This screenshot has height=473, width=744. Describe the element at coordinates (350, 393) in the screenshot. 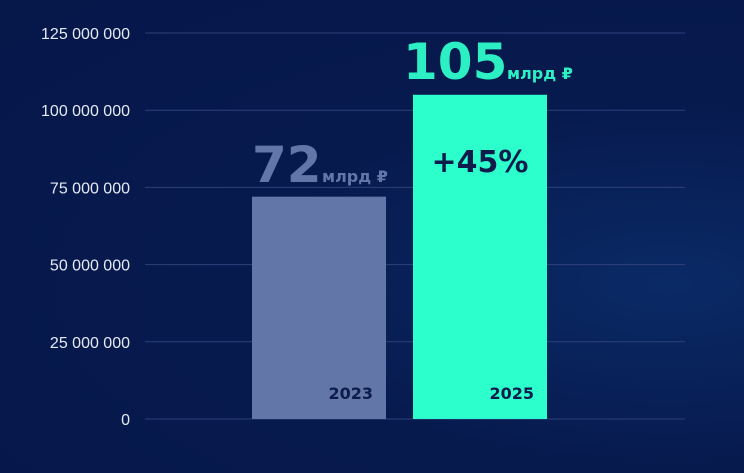

I see `category-label: 2023` at that location.